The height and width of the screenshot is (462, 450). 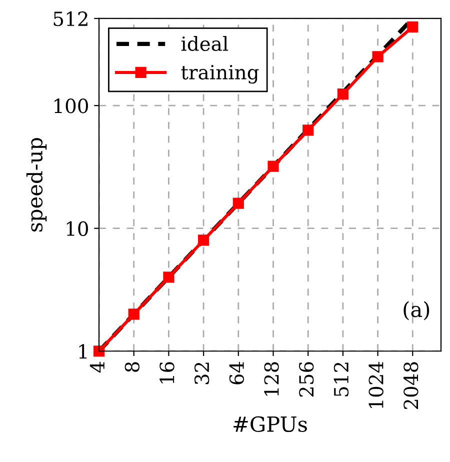 What do you see at coordinates (167, 373) in the screenshot?
I see `x-tick-label: 16` at bounding box center [167, 373].